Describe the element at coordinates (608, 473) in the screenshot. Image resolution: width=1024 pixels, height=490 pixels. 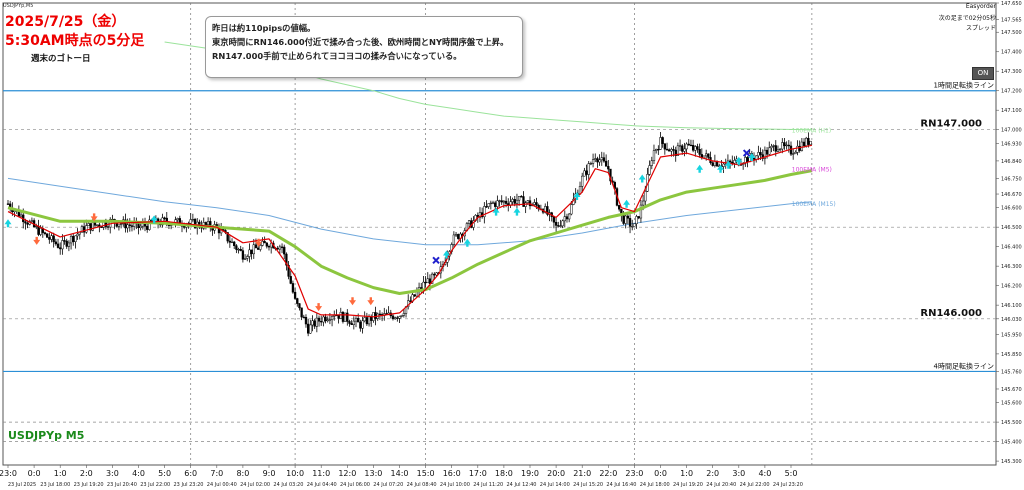
I see `x-hour-label-23: 22:0` at that location.